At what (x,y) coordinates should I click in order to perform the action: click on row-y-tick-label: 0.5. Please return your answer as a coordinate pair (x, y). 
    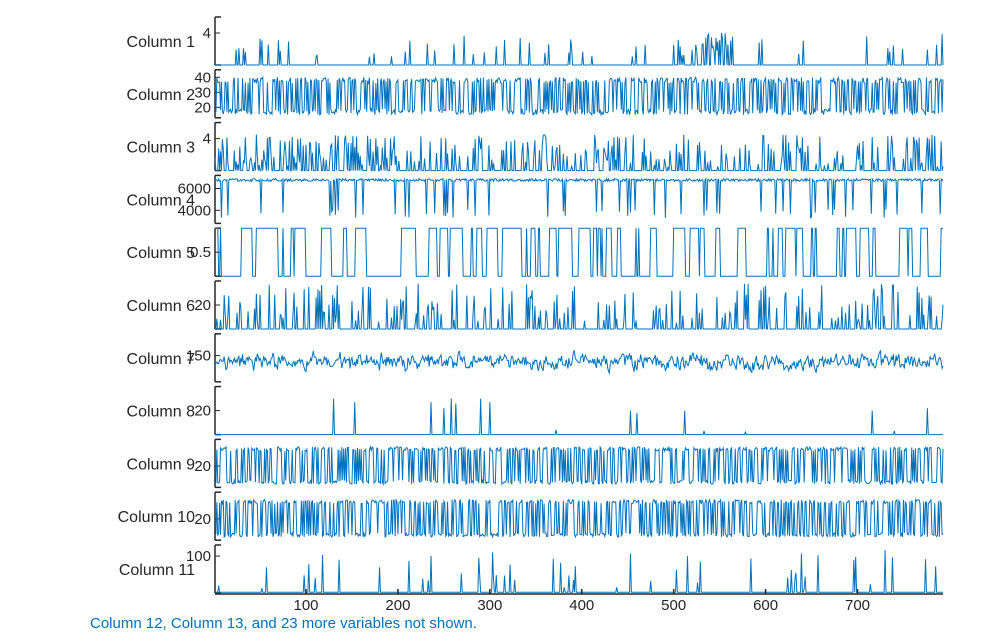
    Looking at the image, I should click on (200, 252).